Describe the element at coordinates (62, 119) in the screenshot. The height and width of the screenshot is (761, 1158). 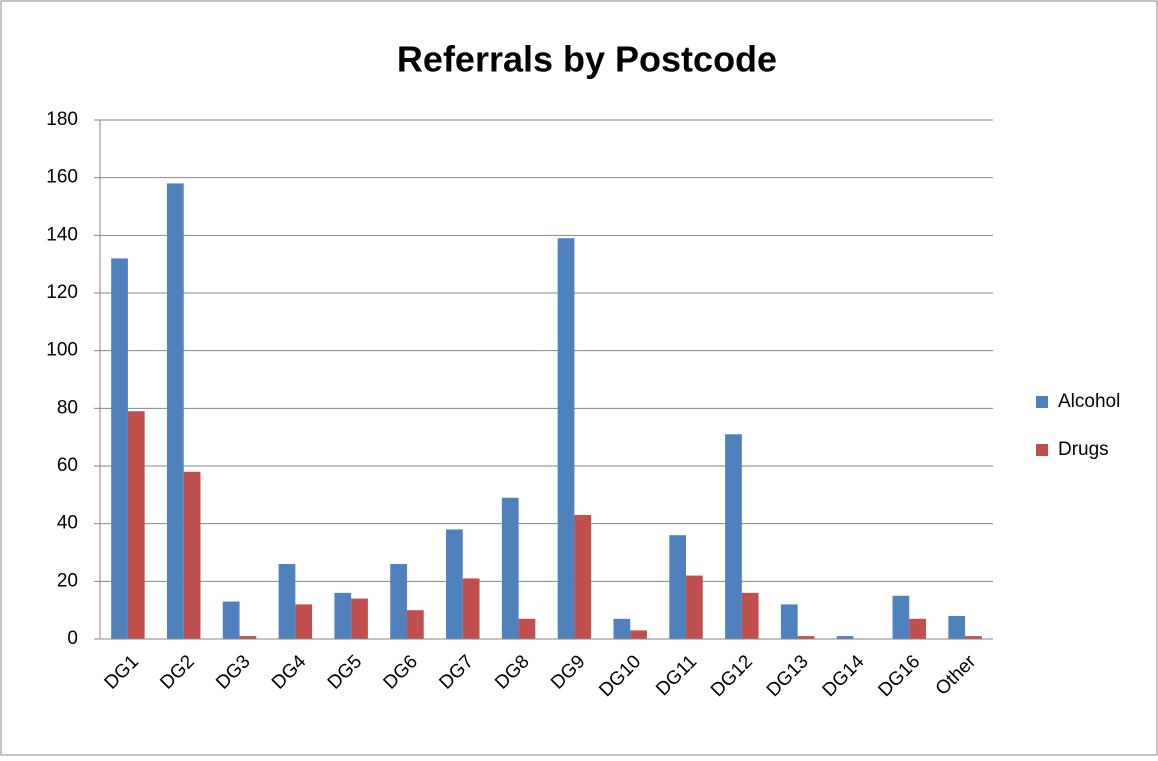
I see `y-tick-label: 180` at that location.